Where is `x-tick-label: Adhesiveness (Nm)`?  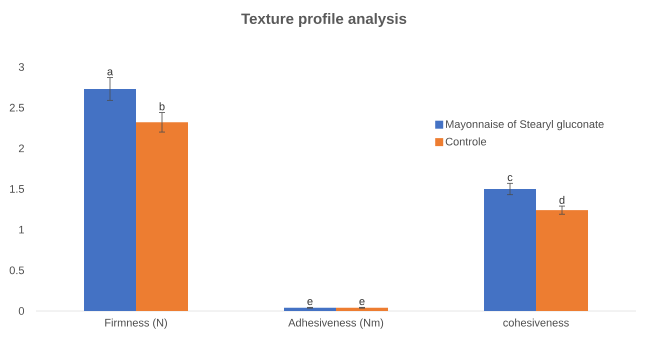
x-tick-label: Adhesiveness (Nm) is located at coordinates (336, 323).